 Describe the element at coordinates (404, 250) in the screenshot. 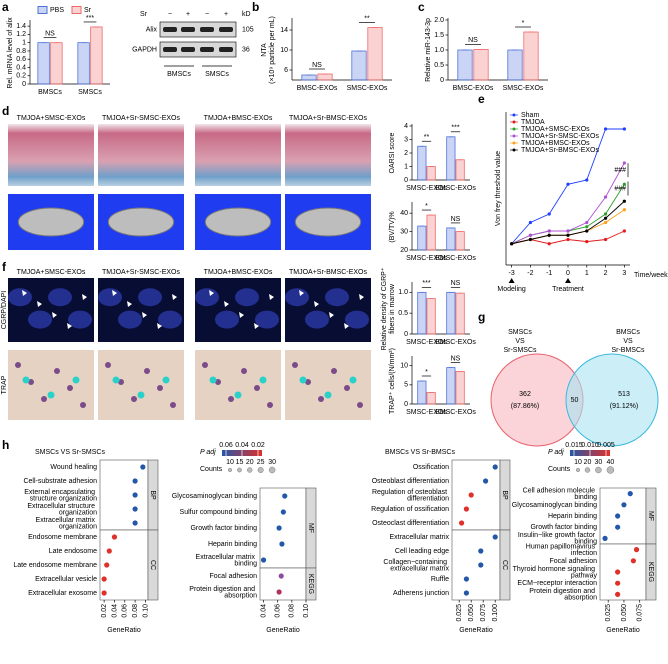

I see `y-tick-label: 20` at that location.